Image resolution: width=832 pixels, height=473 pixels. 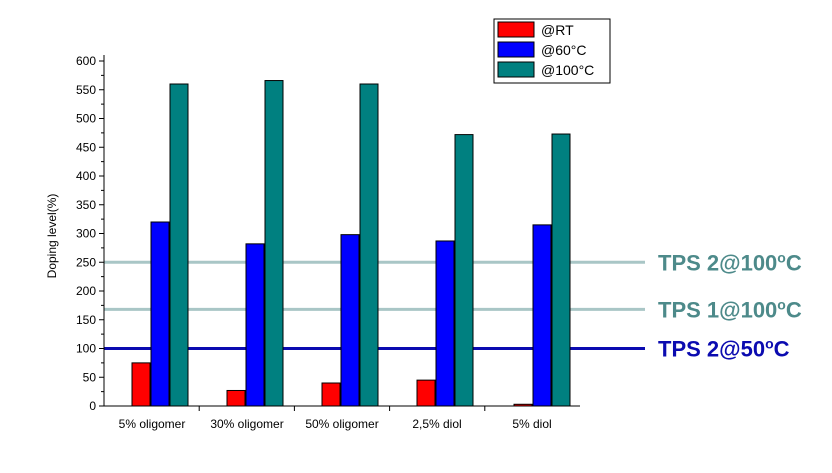 What do you see at coordinates (246, 424) in the screenshot?
I see `x-tick-label: 30% oligomer` at bounding box center [246, 424].